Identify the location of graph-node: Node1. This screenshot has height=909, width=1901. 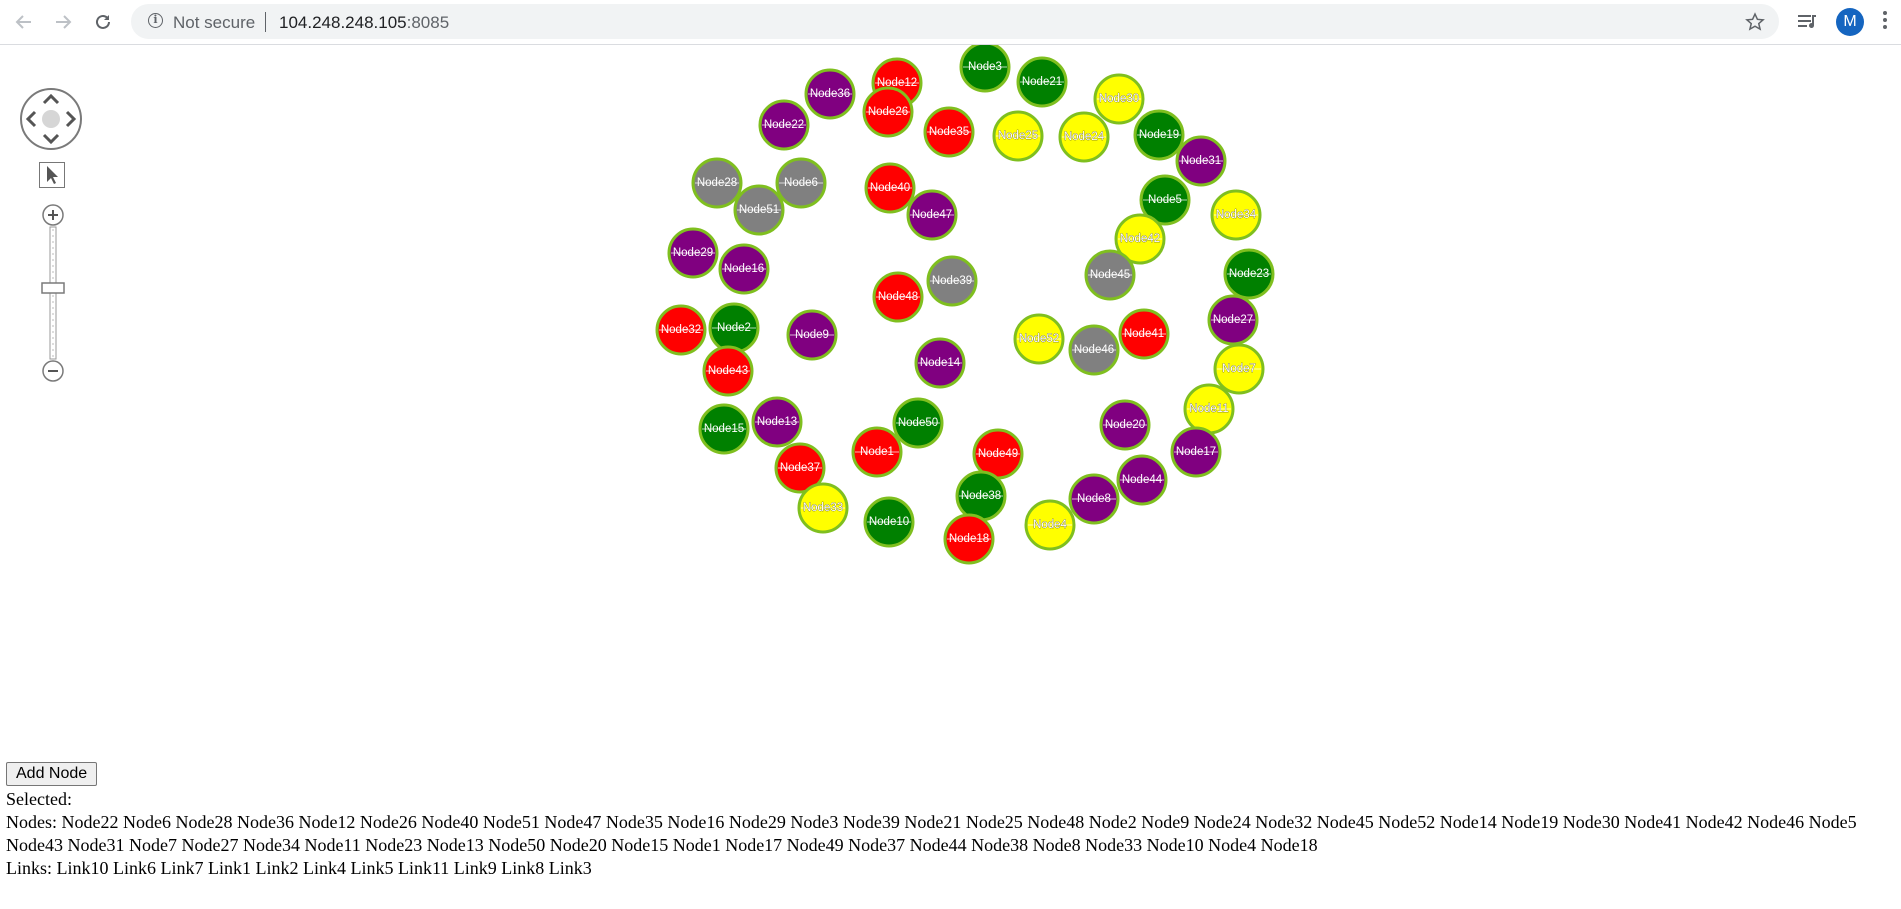
(877, 452).